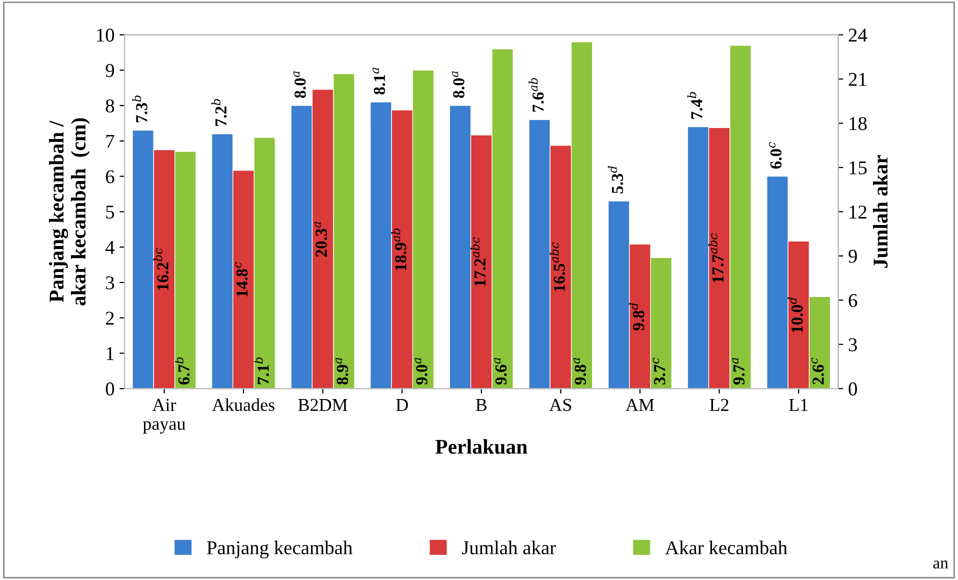 This screenshot has height=580, width=958. Describe the element at coordinates (857, 79) in the screenshot. I see `y2-tick-label: 21` at that location.